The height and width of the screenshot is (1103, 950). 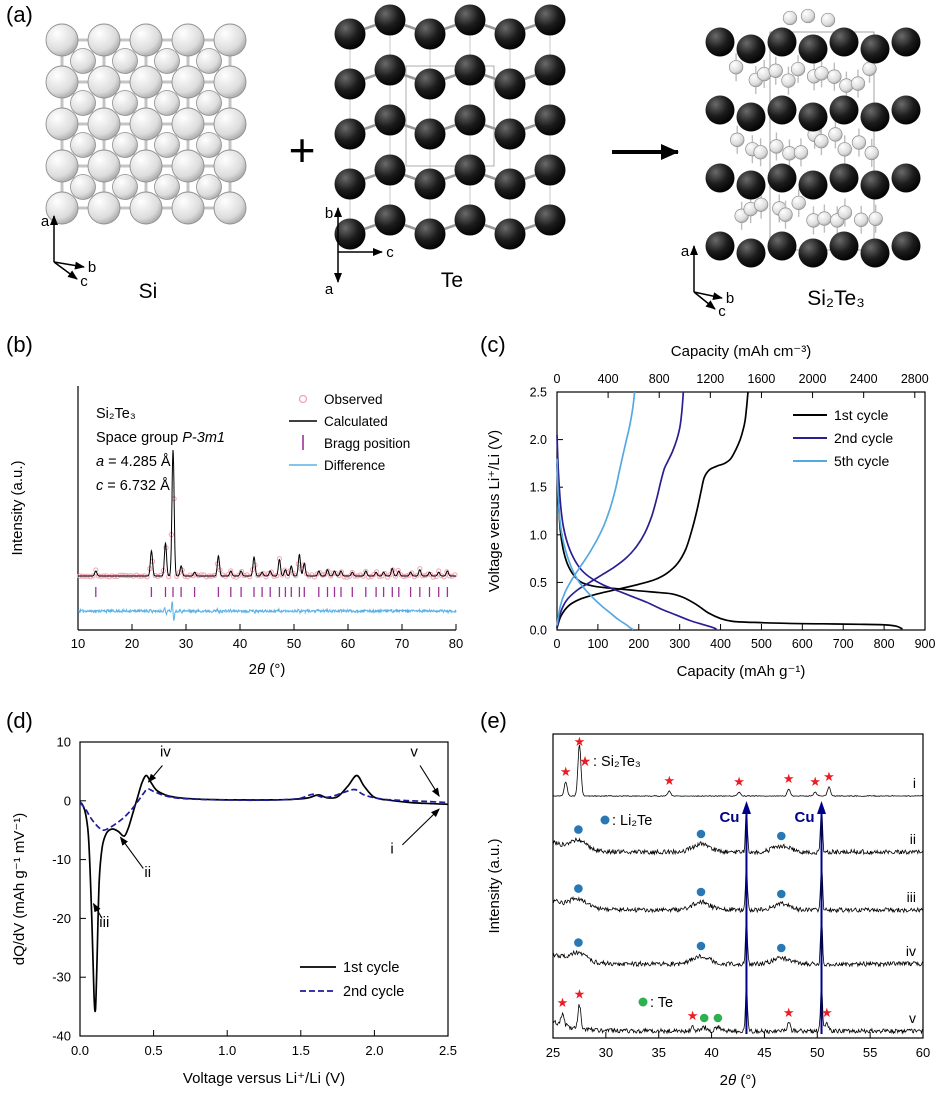 What do you see at coordinates (493, 344) in the screenshot?
I see `panel-label-c: (c)` at bounding box center [493, 344].